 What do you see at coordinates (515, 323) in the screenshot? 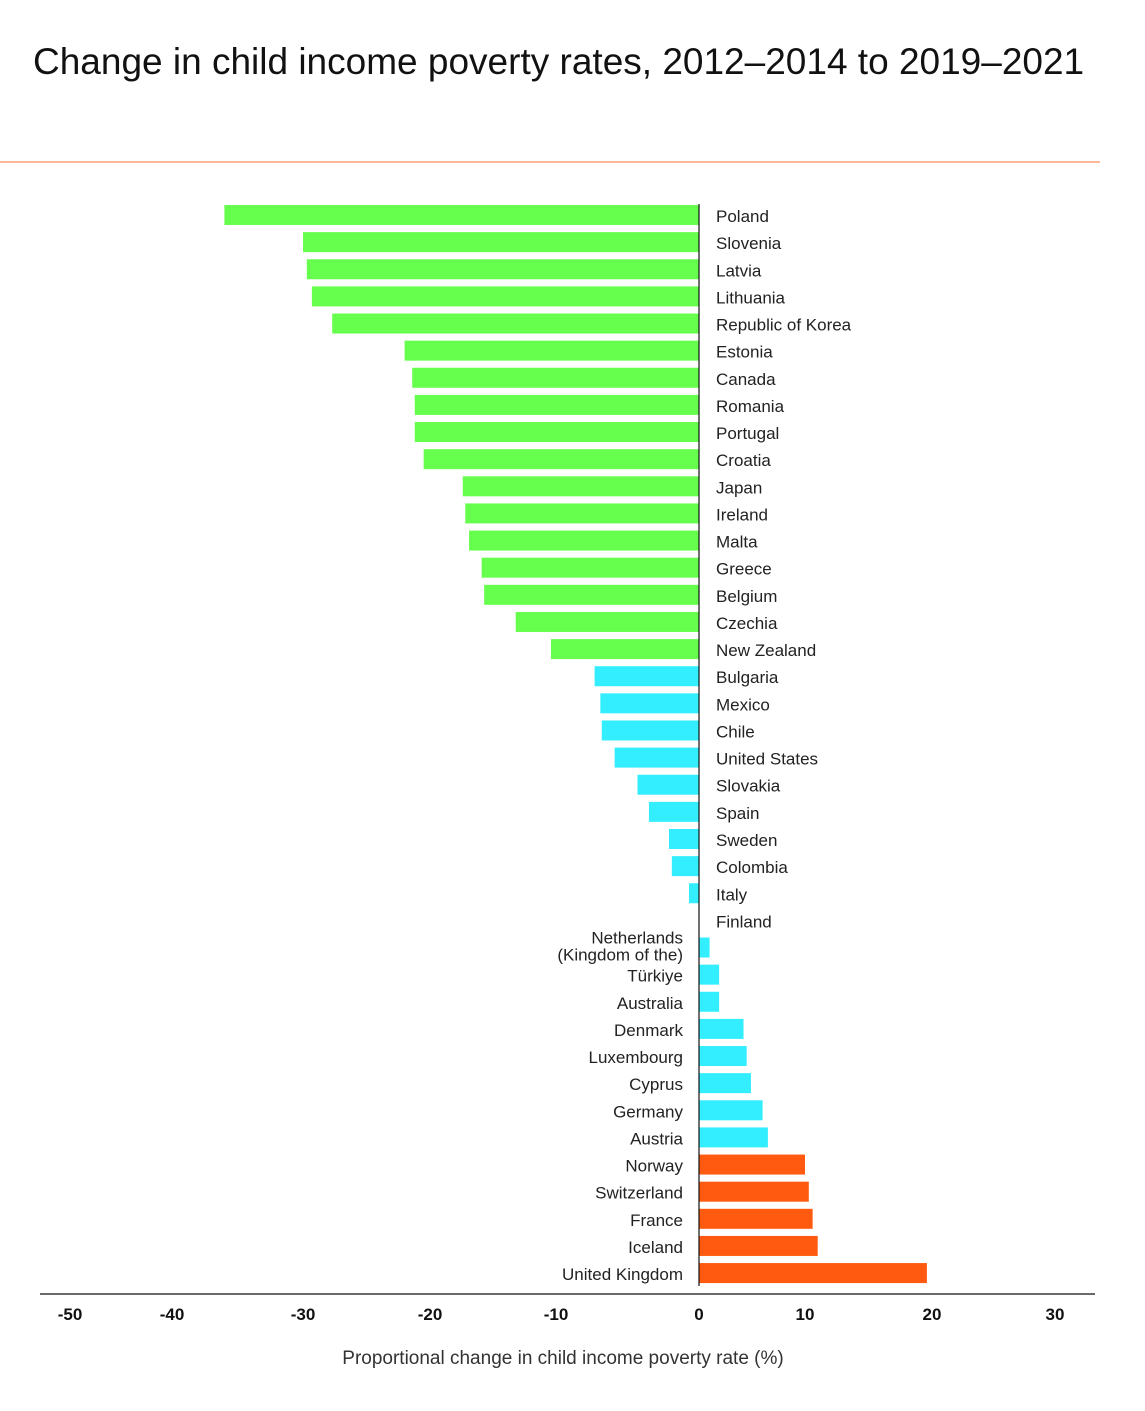
I see `bar-republic-of-korea` at bounding box center [515, 323].